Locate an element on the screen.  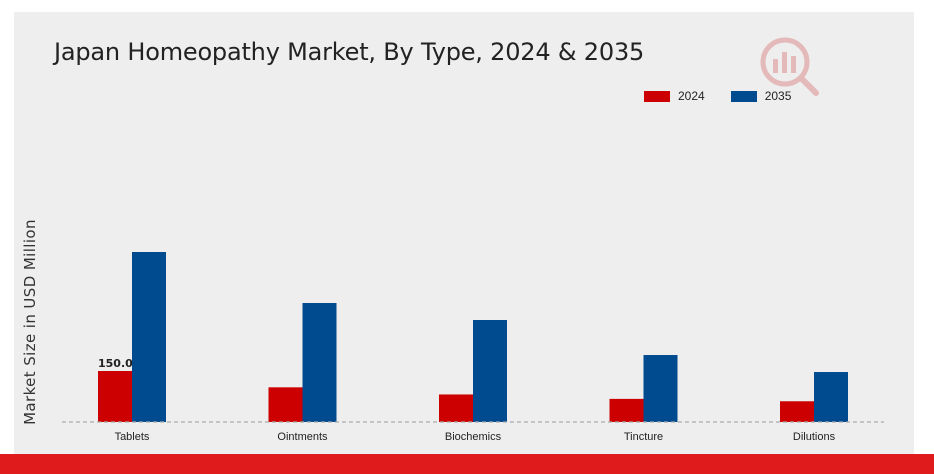
bar-2035-biochemics is located at coordinates (490, 371).